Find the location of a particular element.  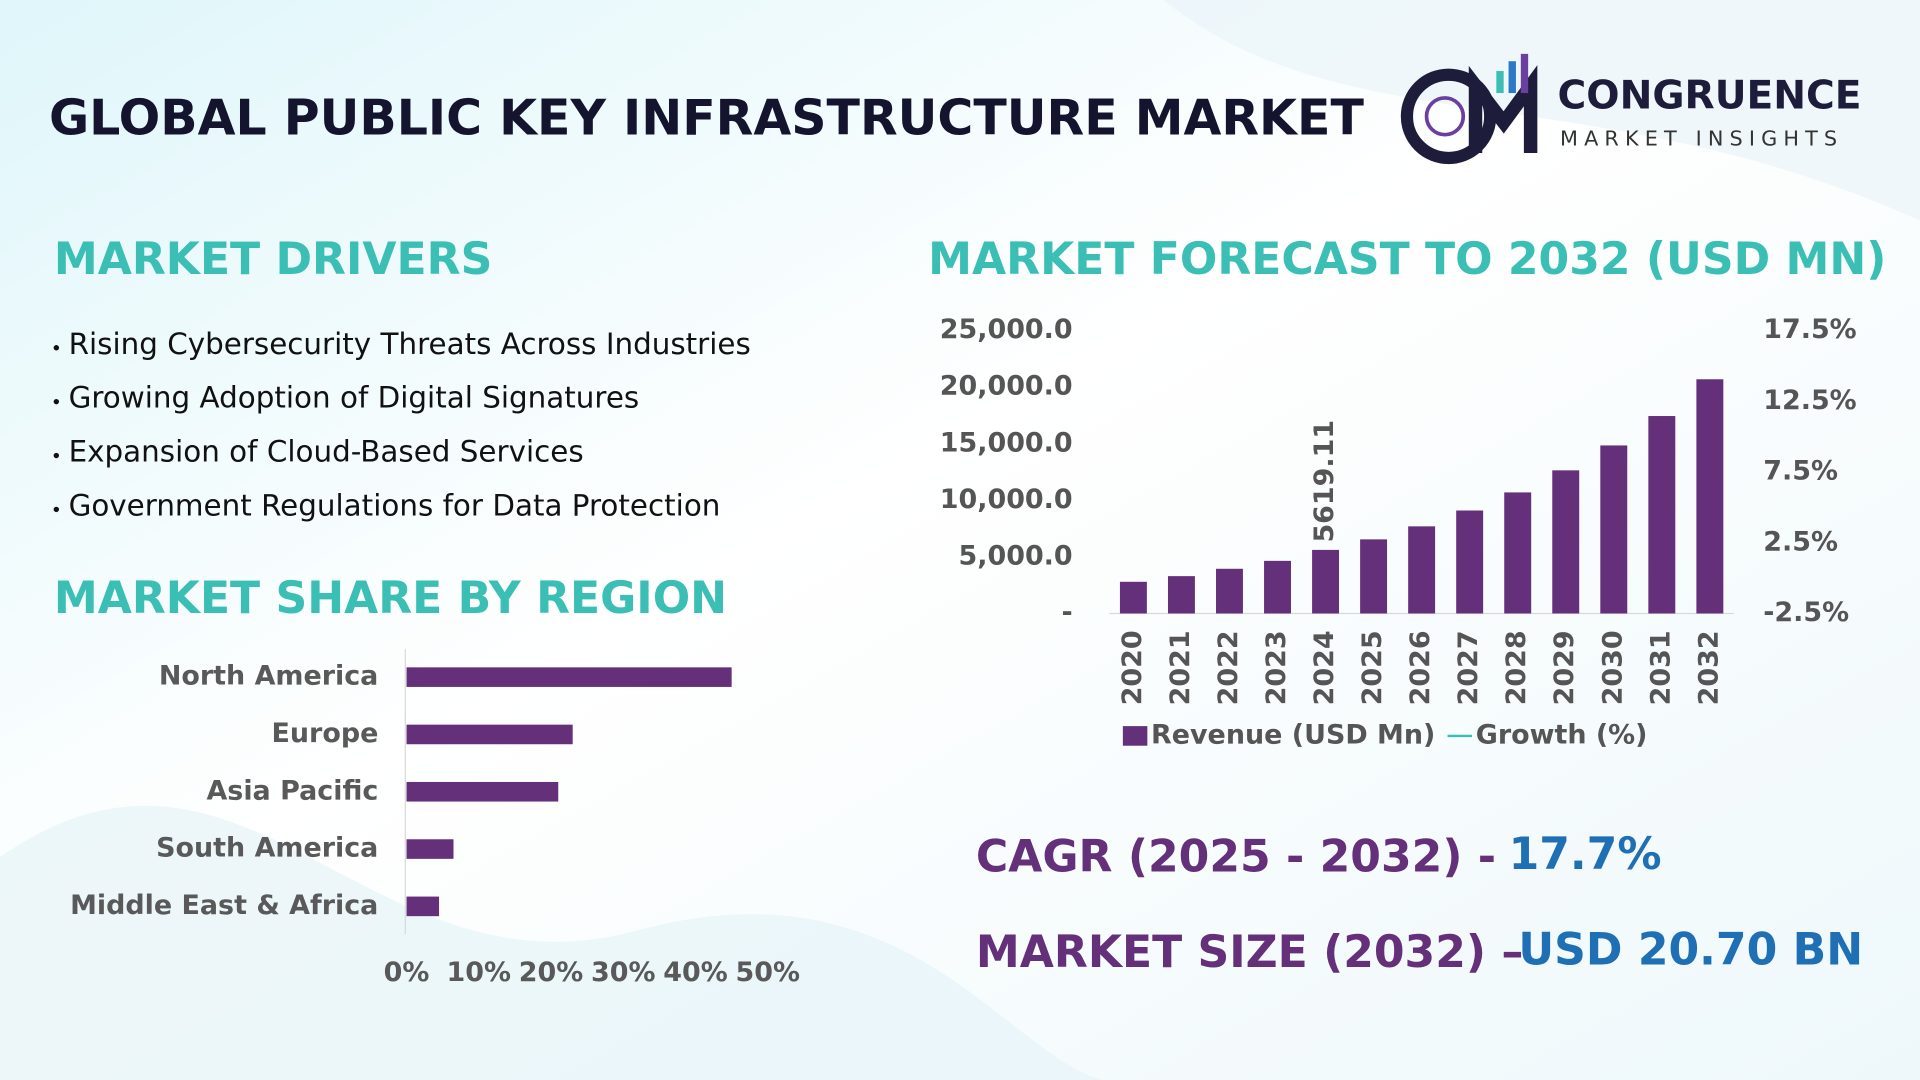

legend-swatch is located at coordinates (1135, 736).